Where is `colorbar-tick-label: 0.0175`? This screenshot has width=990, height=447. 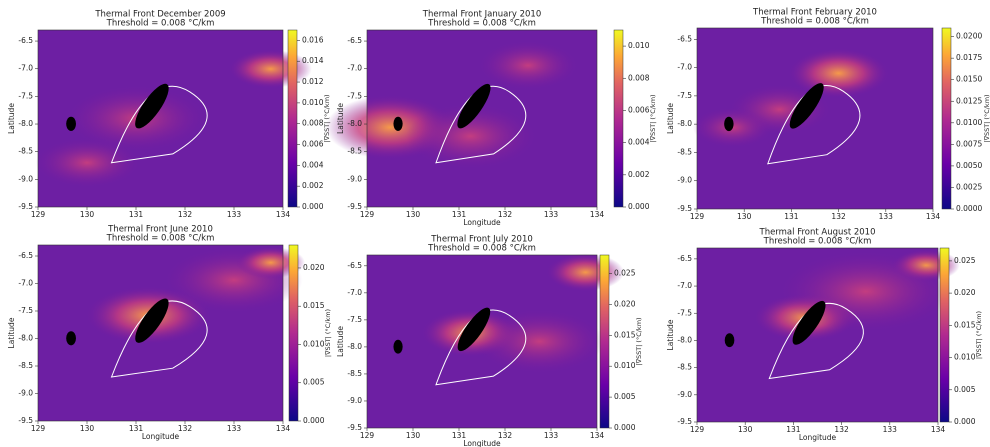
colorbar-tick-label: 0.0175 is located at coordinates (969, 57).